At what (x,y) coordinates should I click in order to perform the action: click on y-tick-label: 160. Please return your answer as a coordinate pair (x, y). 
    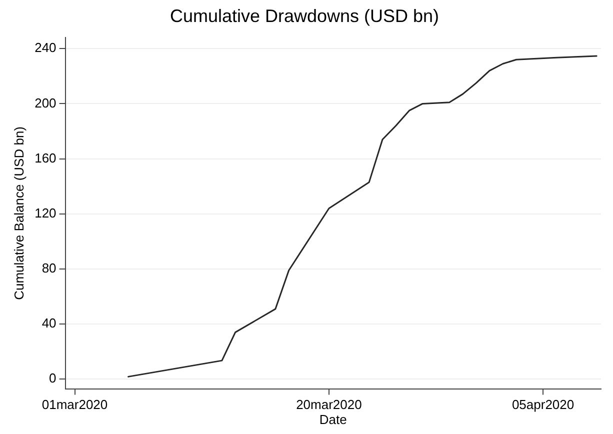
    Looking at the image, I should click on (45, 158).